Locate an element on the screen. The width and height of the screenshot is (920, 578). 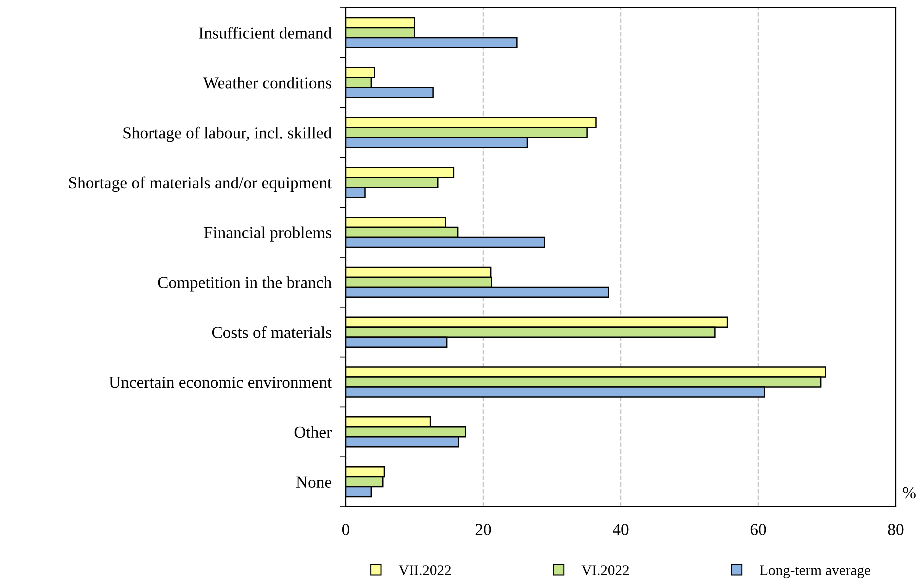
y-tick-label: Weather conditions is located at coordinates (267, 83).